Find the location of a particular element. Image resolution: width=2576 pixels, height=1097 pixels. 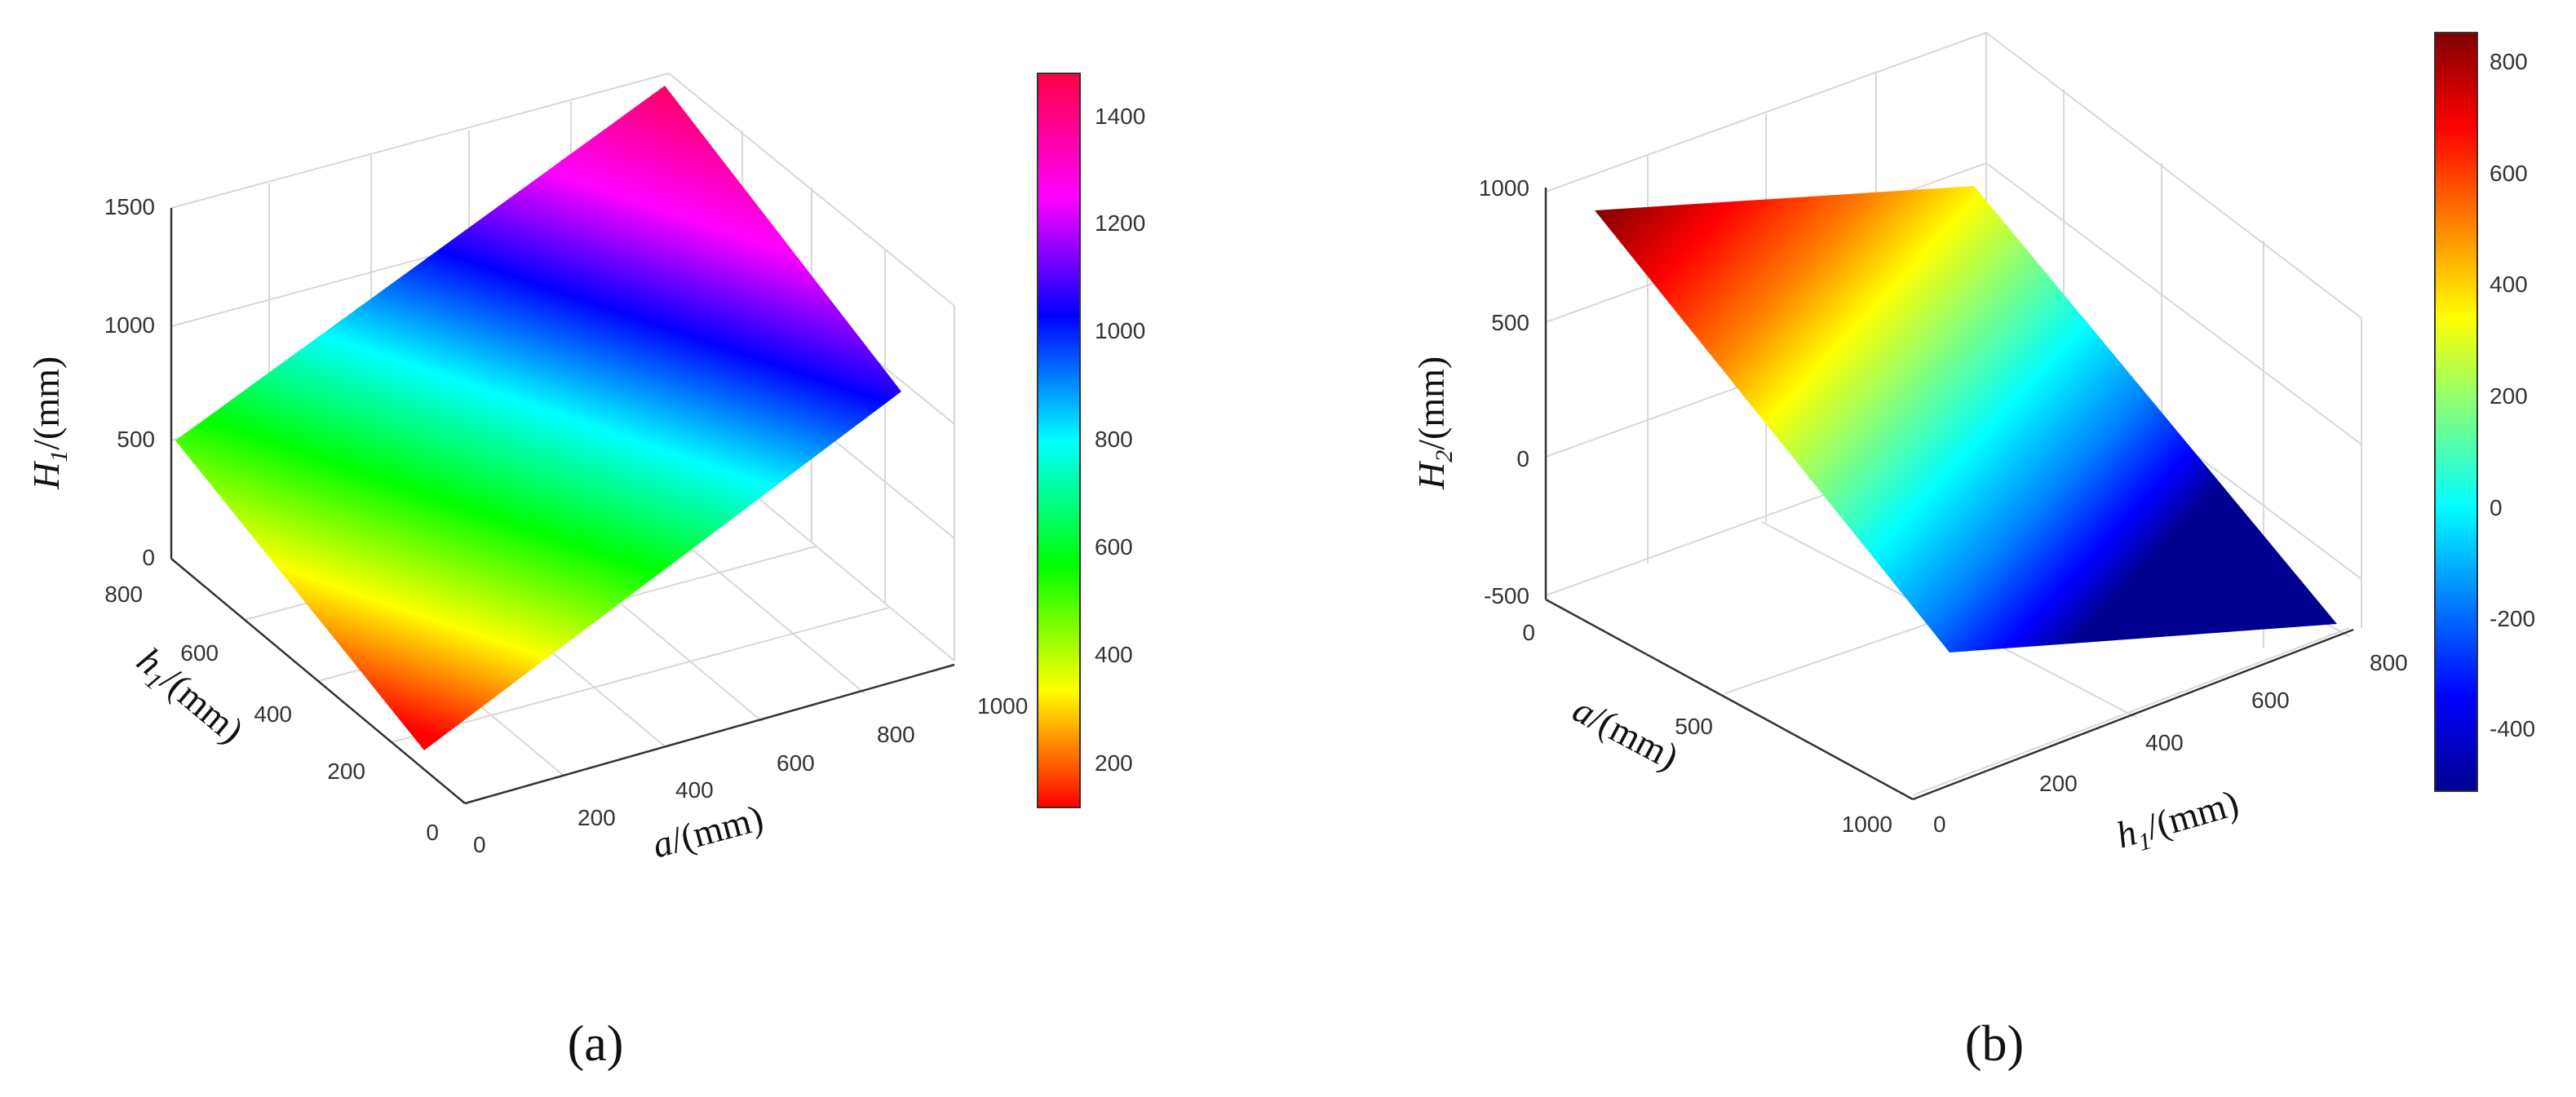

z-axis-label-b: H2/(mm) is located at coordinates (1434, 423).